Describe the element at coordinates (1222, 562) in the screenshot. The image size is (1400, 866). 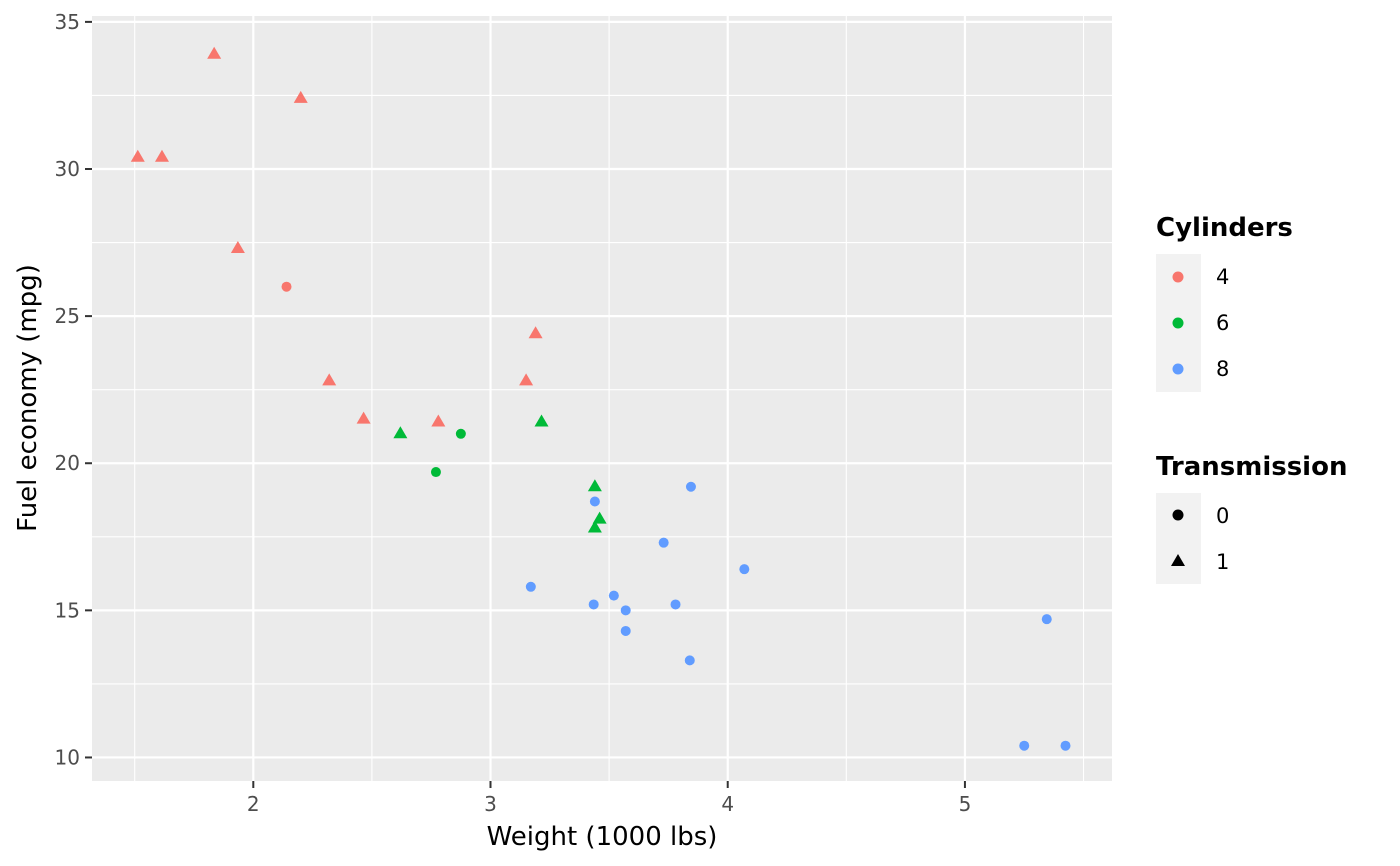
I see `legend-label-am-1: 1` at that location.